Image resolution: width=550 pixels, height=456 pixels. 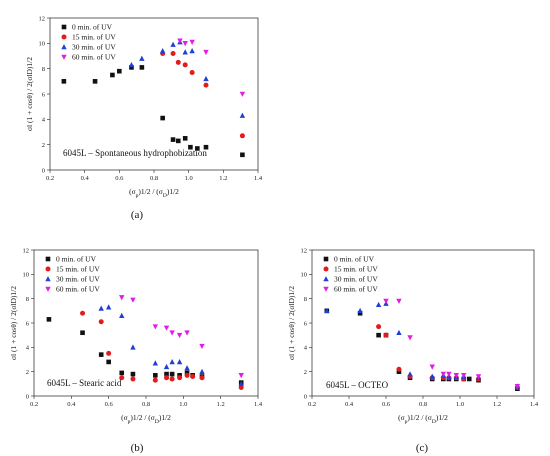 What do you see at coordinates (137, 448) in the screenshot?
I see `panel-label: (b)` at bounding box center [137, 448].